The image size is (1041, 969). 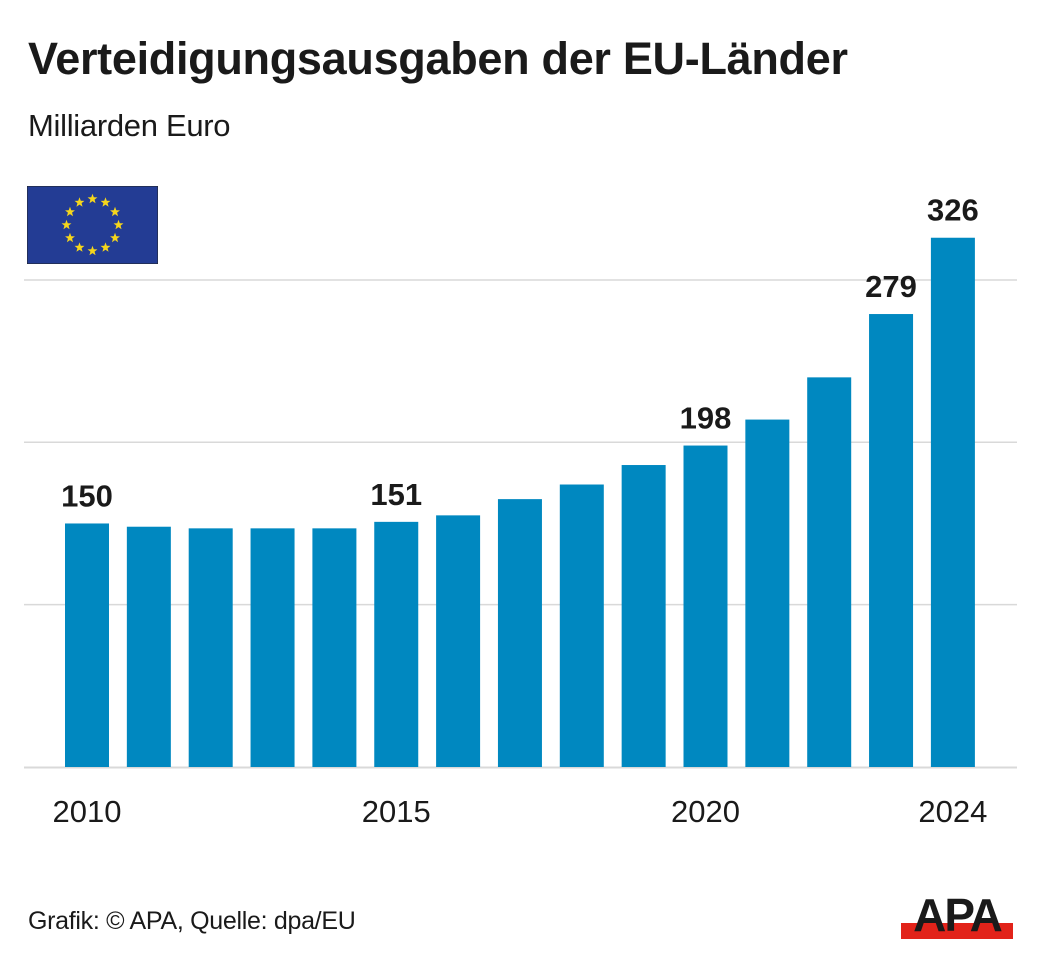 What do you see at coordinates (272, 647) in the screenshot?
I see `bar-2013` at bounding box center [272, 647].